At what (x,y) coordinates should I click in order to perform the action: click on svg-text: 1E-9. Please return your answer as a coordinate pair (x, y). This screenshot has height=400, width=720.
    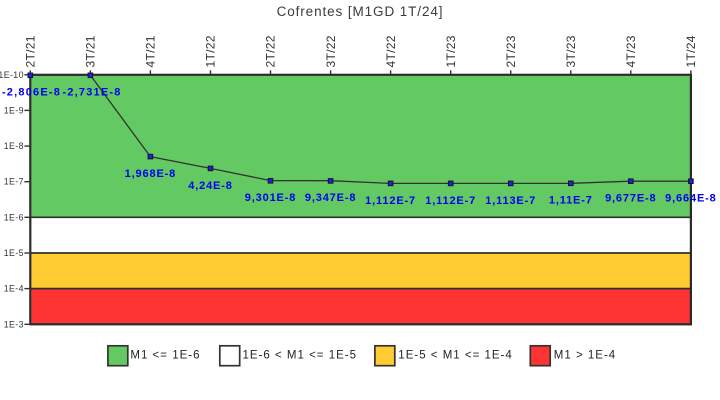
    Looking at the image, I should click on (14, 110).